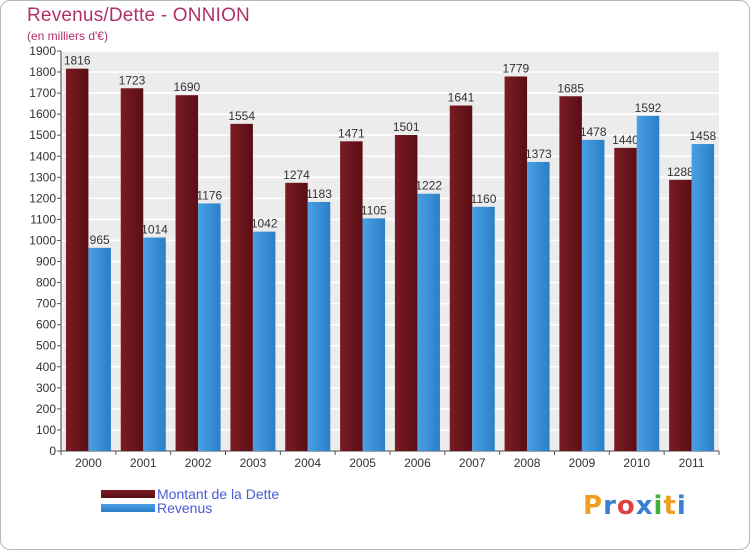 This screenshot has height=550, width=750. I want to click on data-label-revenus: 1458, so click(702, 136).